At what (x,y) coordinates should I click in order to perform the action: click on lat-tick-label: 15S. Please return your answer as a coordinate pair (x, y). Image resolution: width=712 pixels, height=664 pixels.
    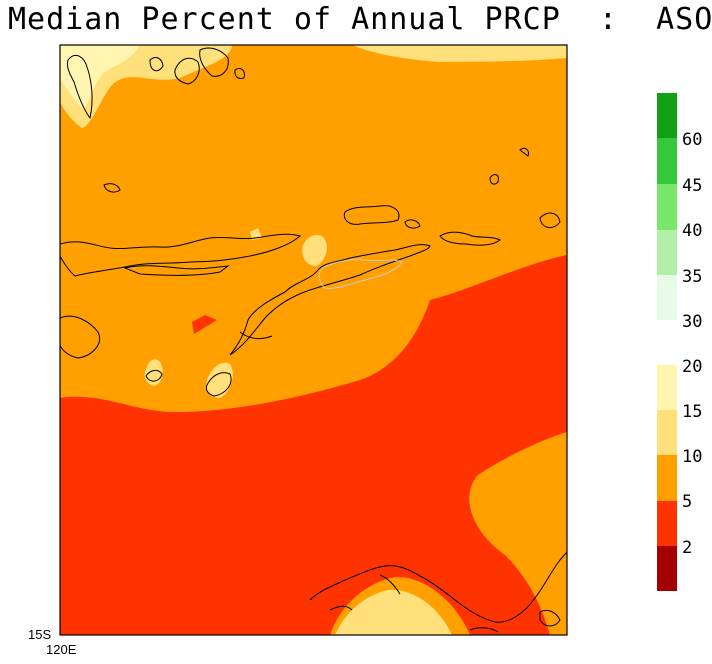
    Looking at the image, I should click on (40, 634).